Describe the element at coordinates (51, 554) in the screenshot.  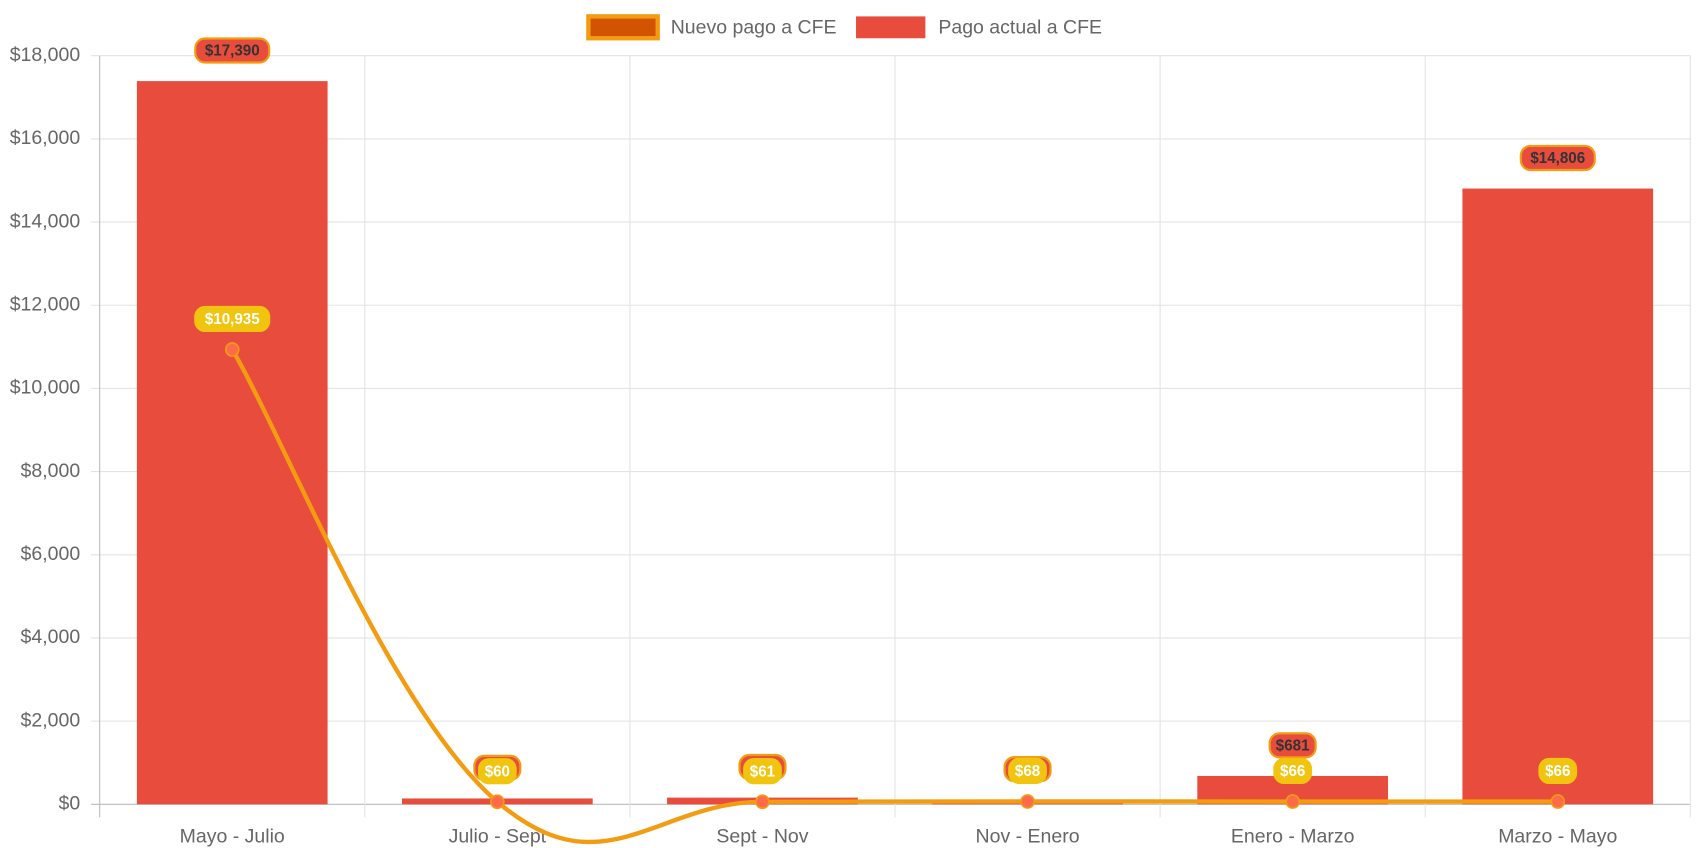
I see `y-tick-label: $6,000` at that location.